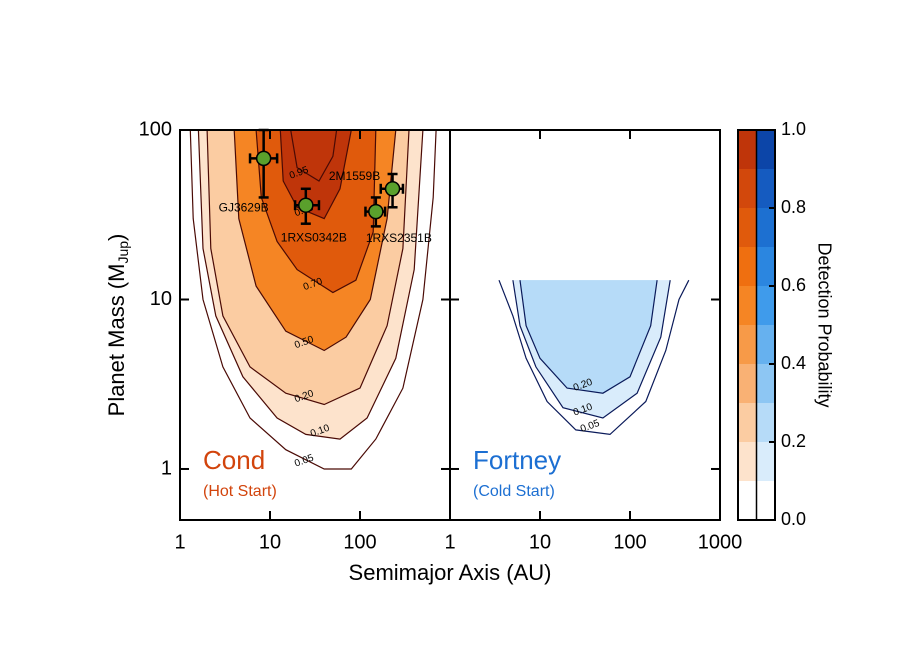 This screenshot has width=900, height=655. Describe the element at coordinates (720, 542) in the screenshot. I see `x-tick-label: 1000` at that location.